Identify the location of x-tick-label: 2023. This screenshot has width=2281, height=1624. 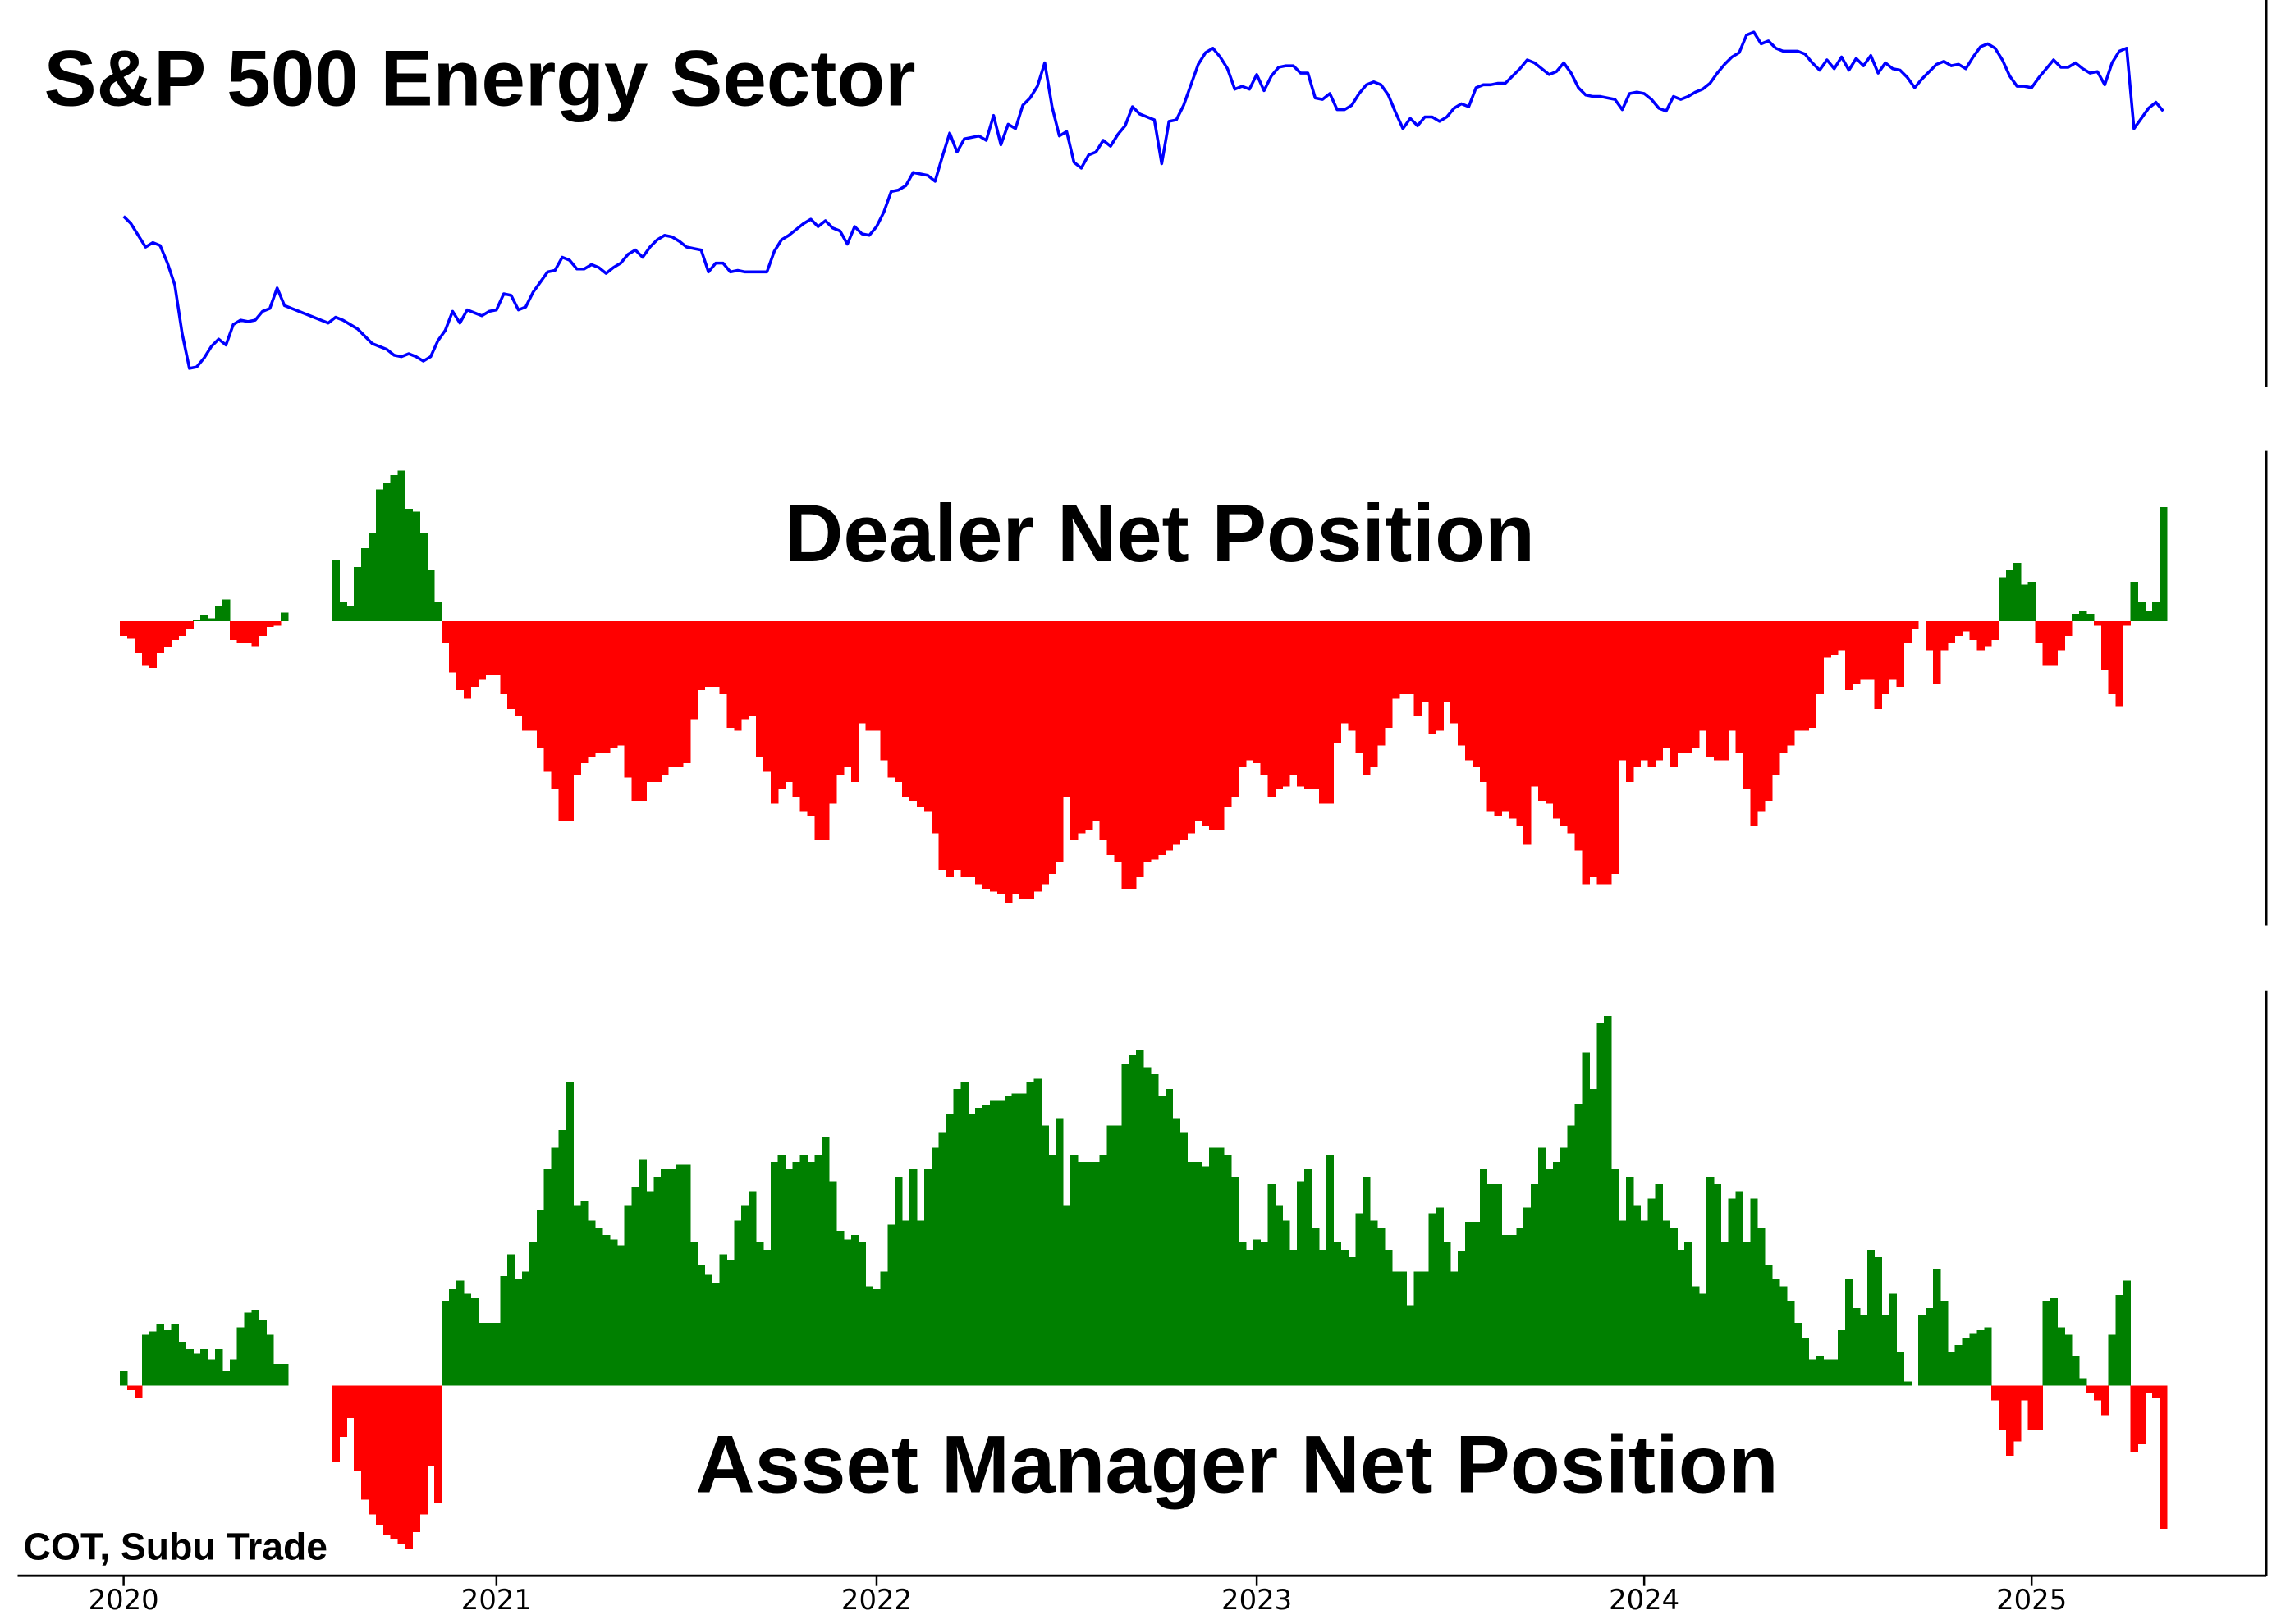
(1256, 1600).